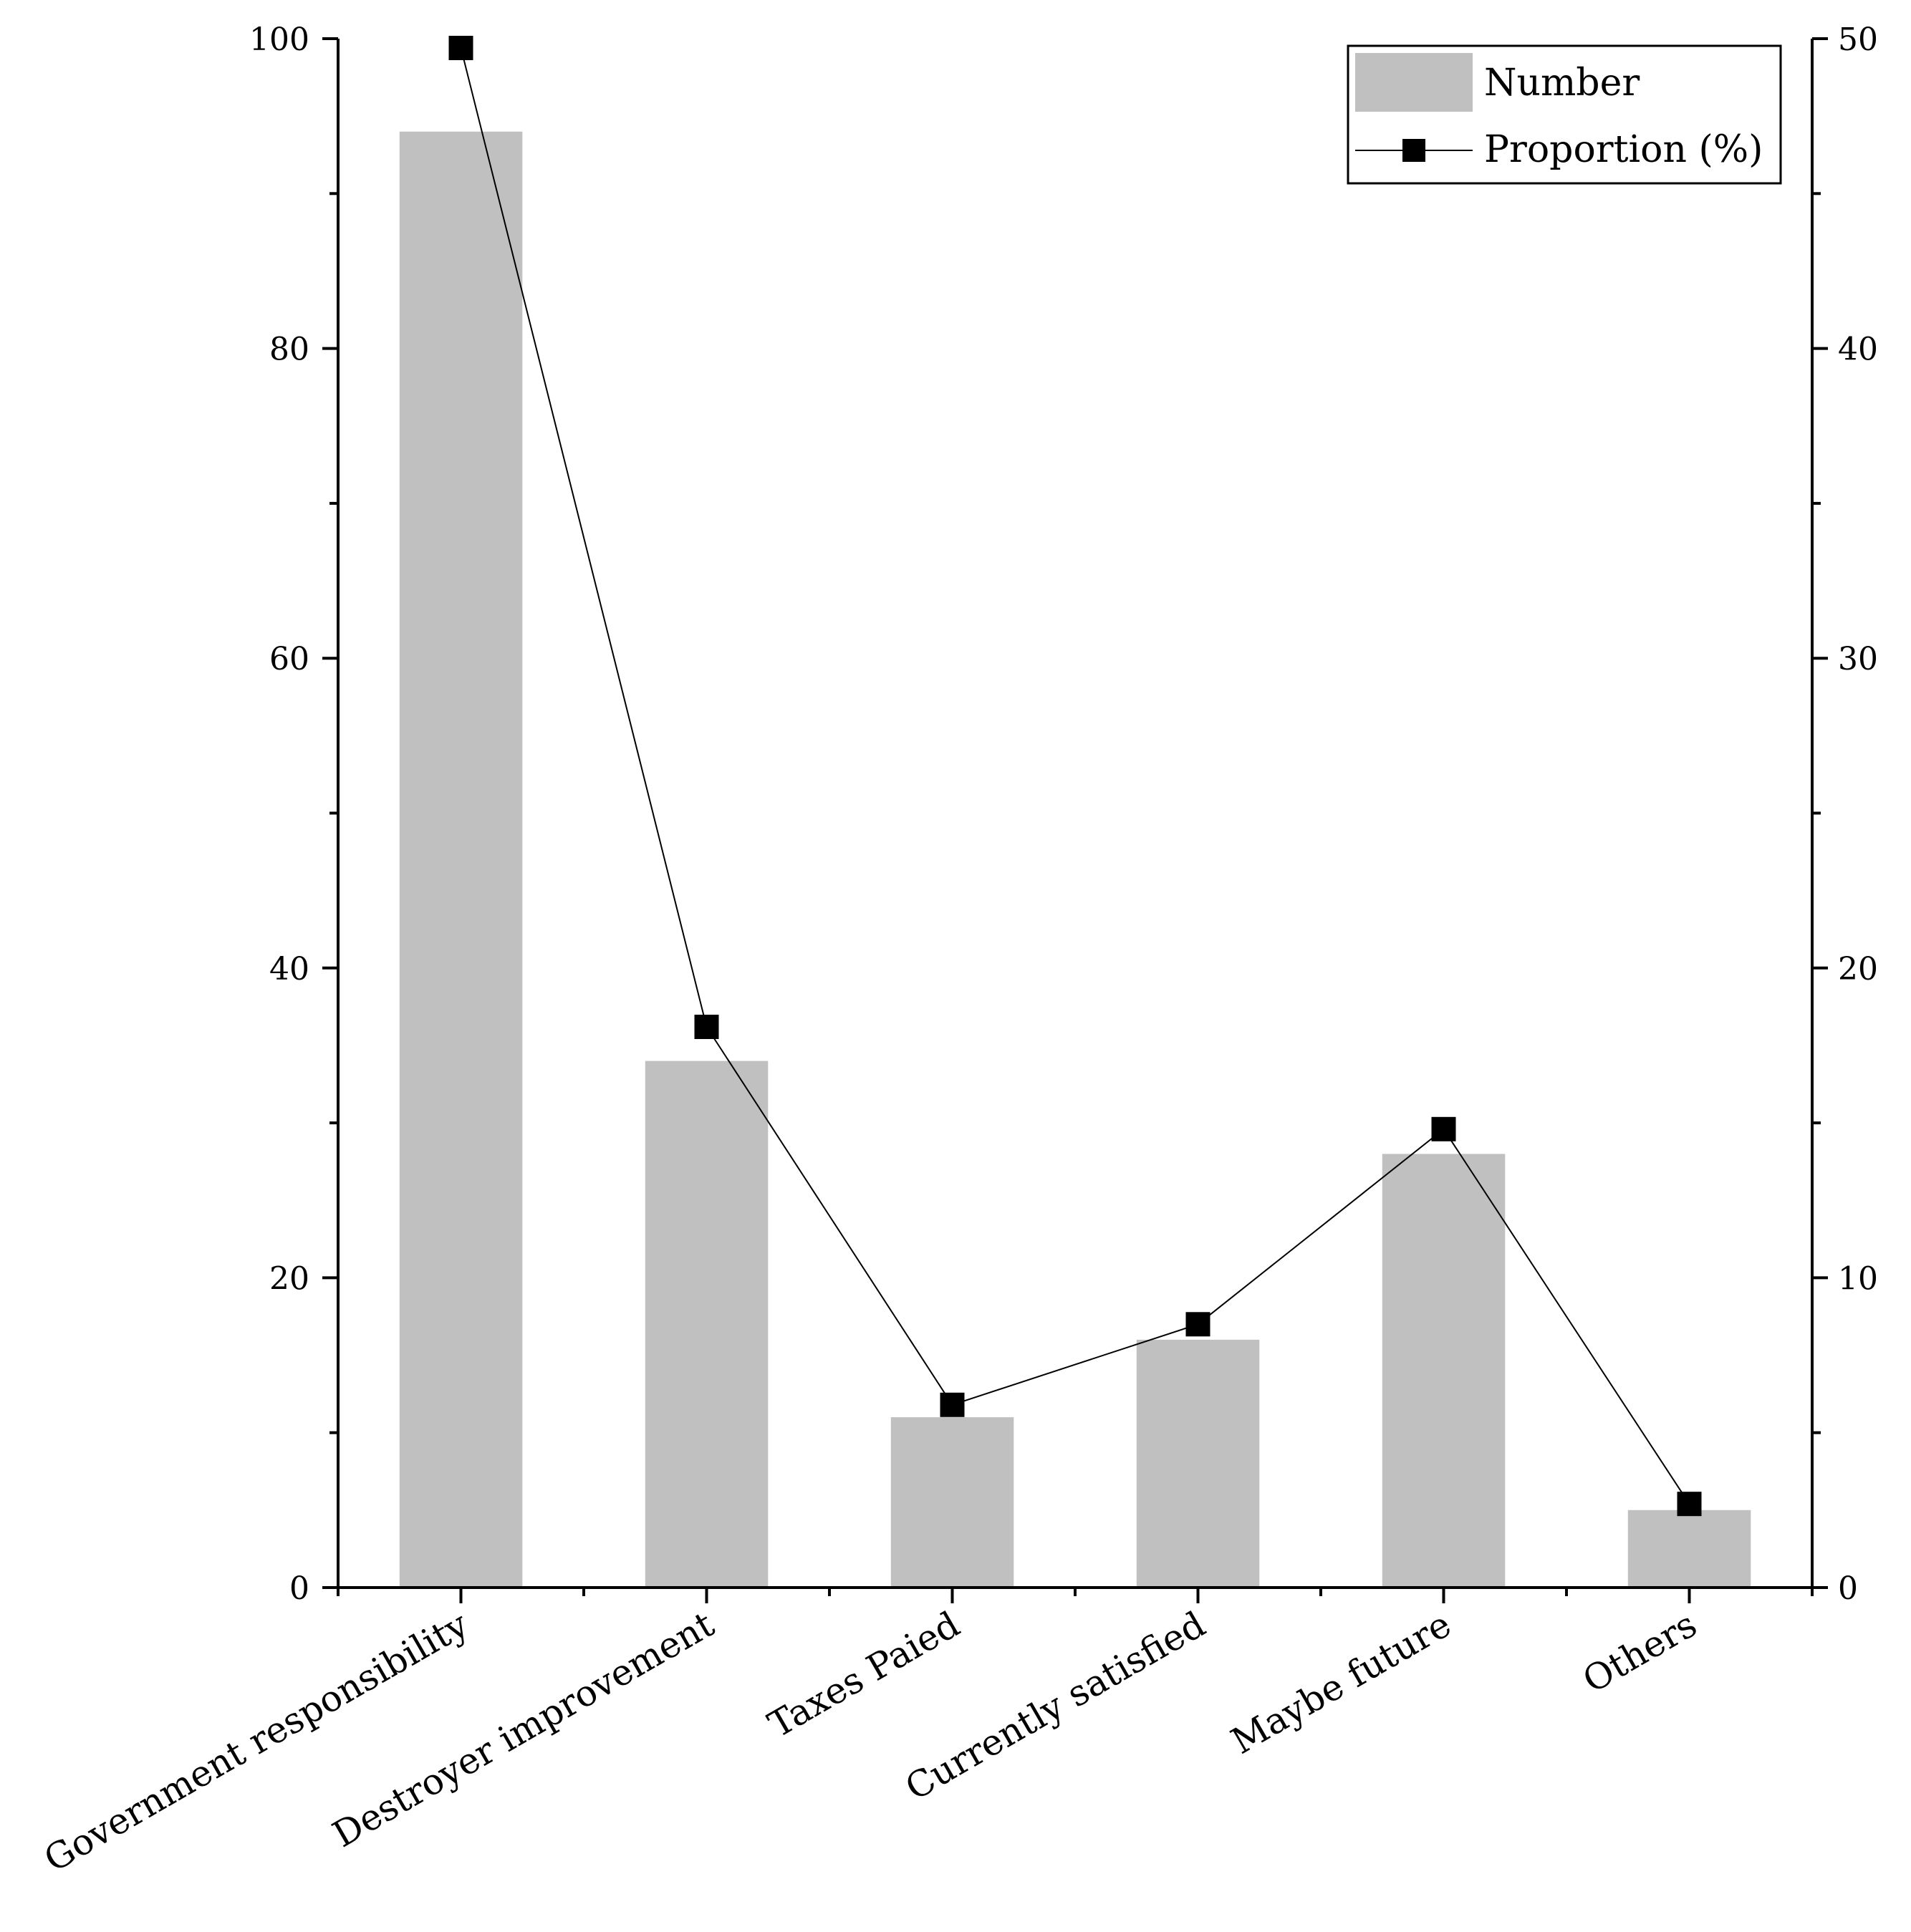  I want to click on right-tick-label-2: 20, so click(1858, 969).